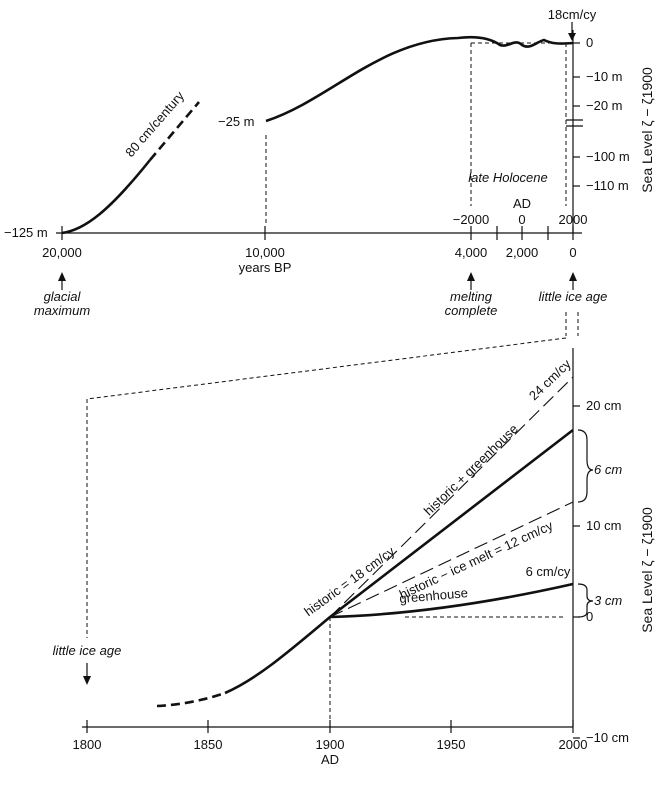  I want to click on label-complete: complete, so click(471, 310).